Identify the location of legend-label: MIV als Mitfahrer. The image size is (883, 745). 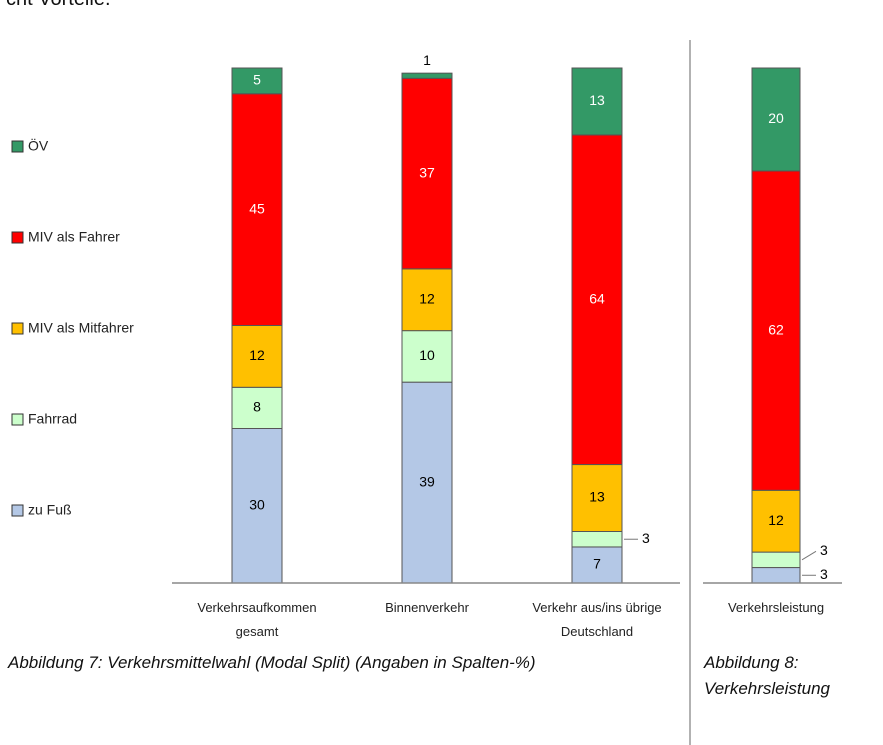
(81, 328).